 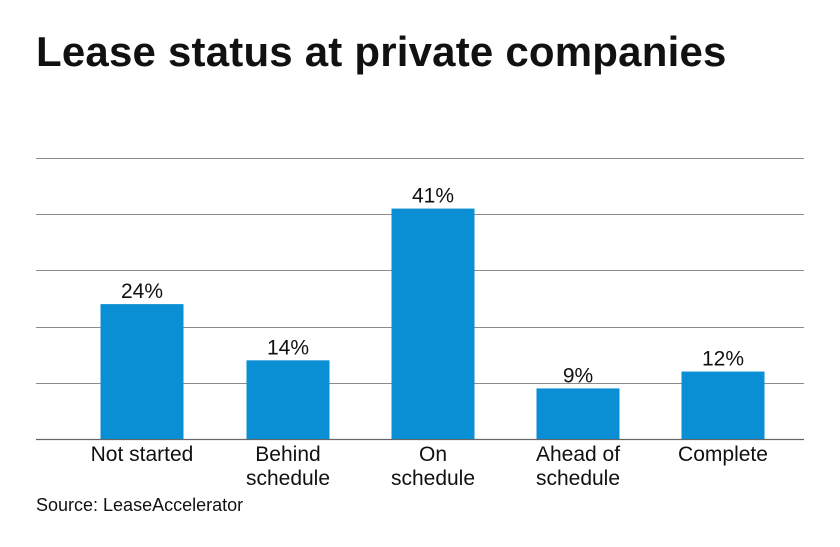 What do you see at coordinates (381, 51) in the screenshot?
I see `chart-title: Lease status at private companies` at bounding box center [381, 51].